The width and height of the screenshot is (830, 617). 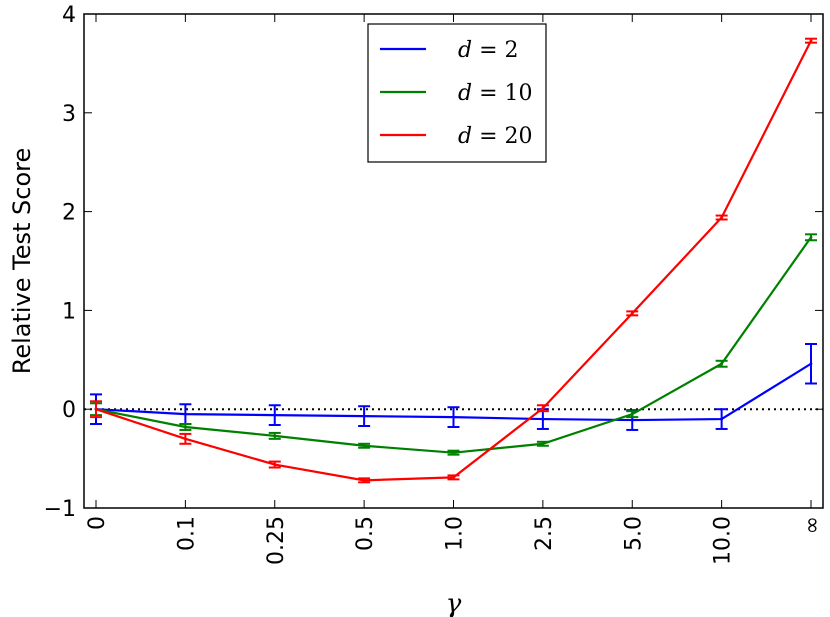 I want to click on x-tick-labels: 0 0.1 0.25 0.5 1.0 2.5 5.0 10.0 ∞, so click(x=455, y=540).